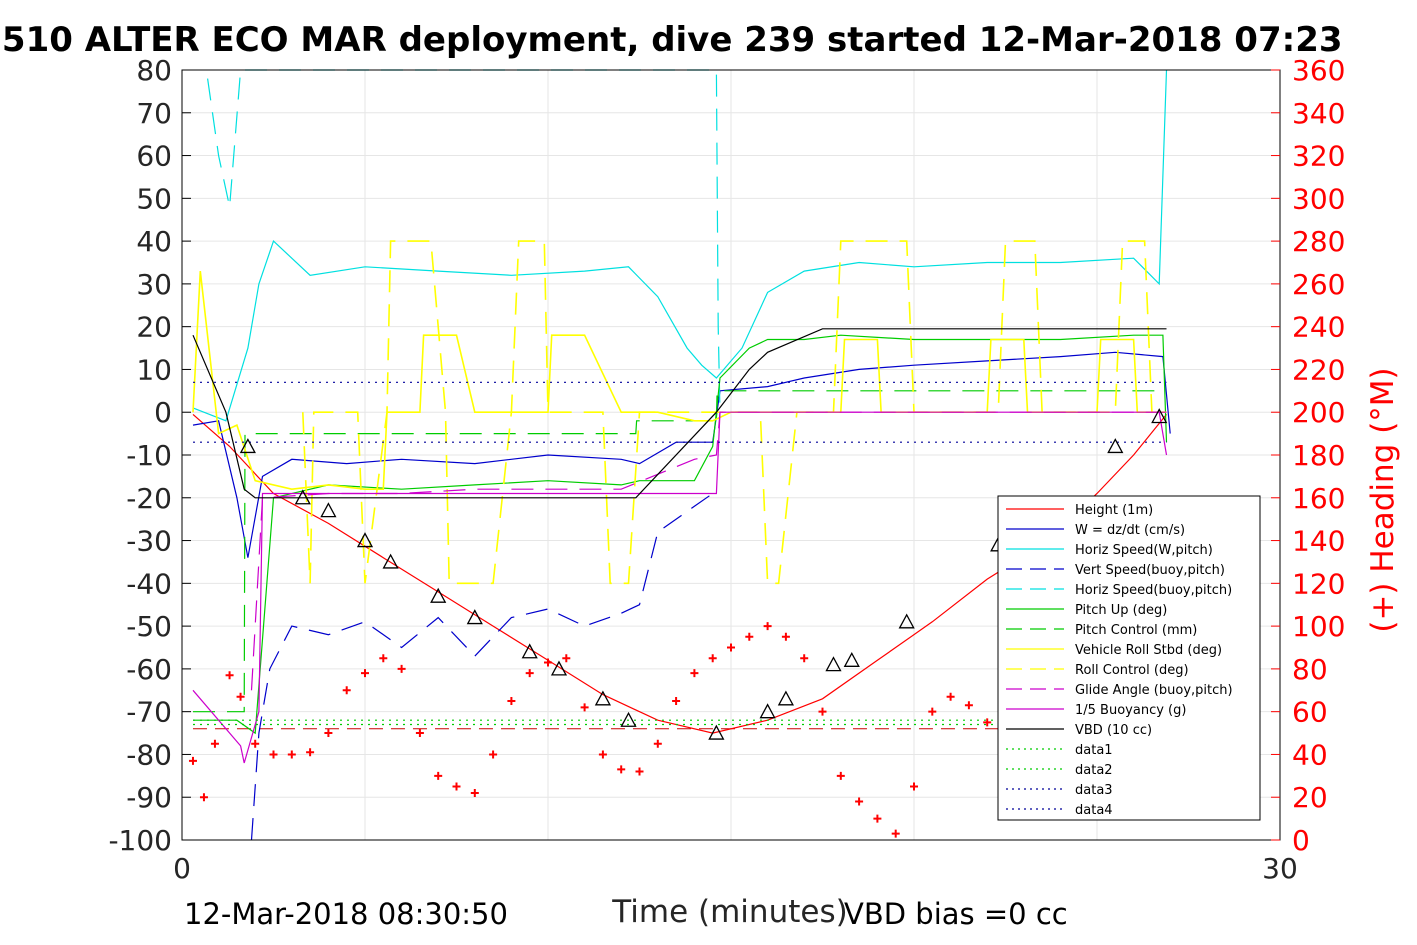  I want to click on y-right-tick-label: 20, so click(1310, 797).